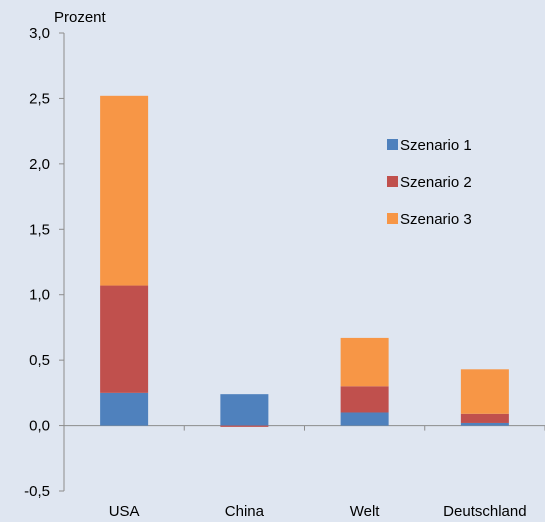  Describe the element at coordinates (39, 98) in the screenshot. I see `y-tick-label: 2,5` at that location.